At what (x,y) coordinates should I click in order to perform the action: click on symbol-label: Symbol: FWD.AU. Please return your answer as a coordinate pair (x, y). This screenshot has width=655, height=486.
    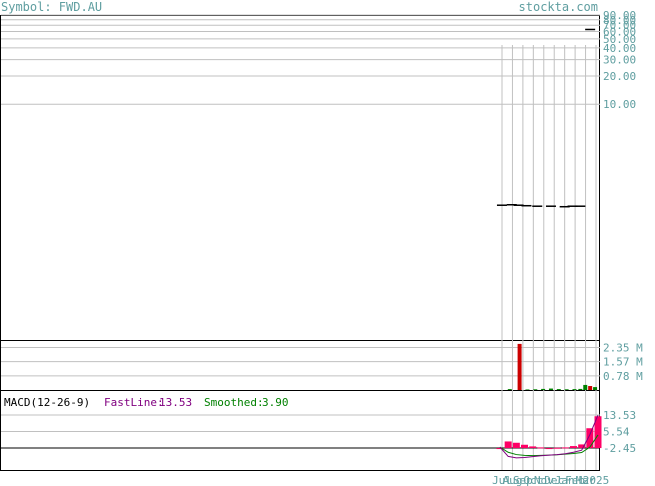
    Looking at the image, I should click on (51, 7).